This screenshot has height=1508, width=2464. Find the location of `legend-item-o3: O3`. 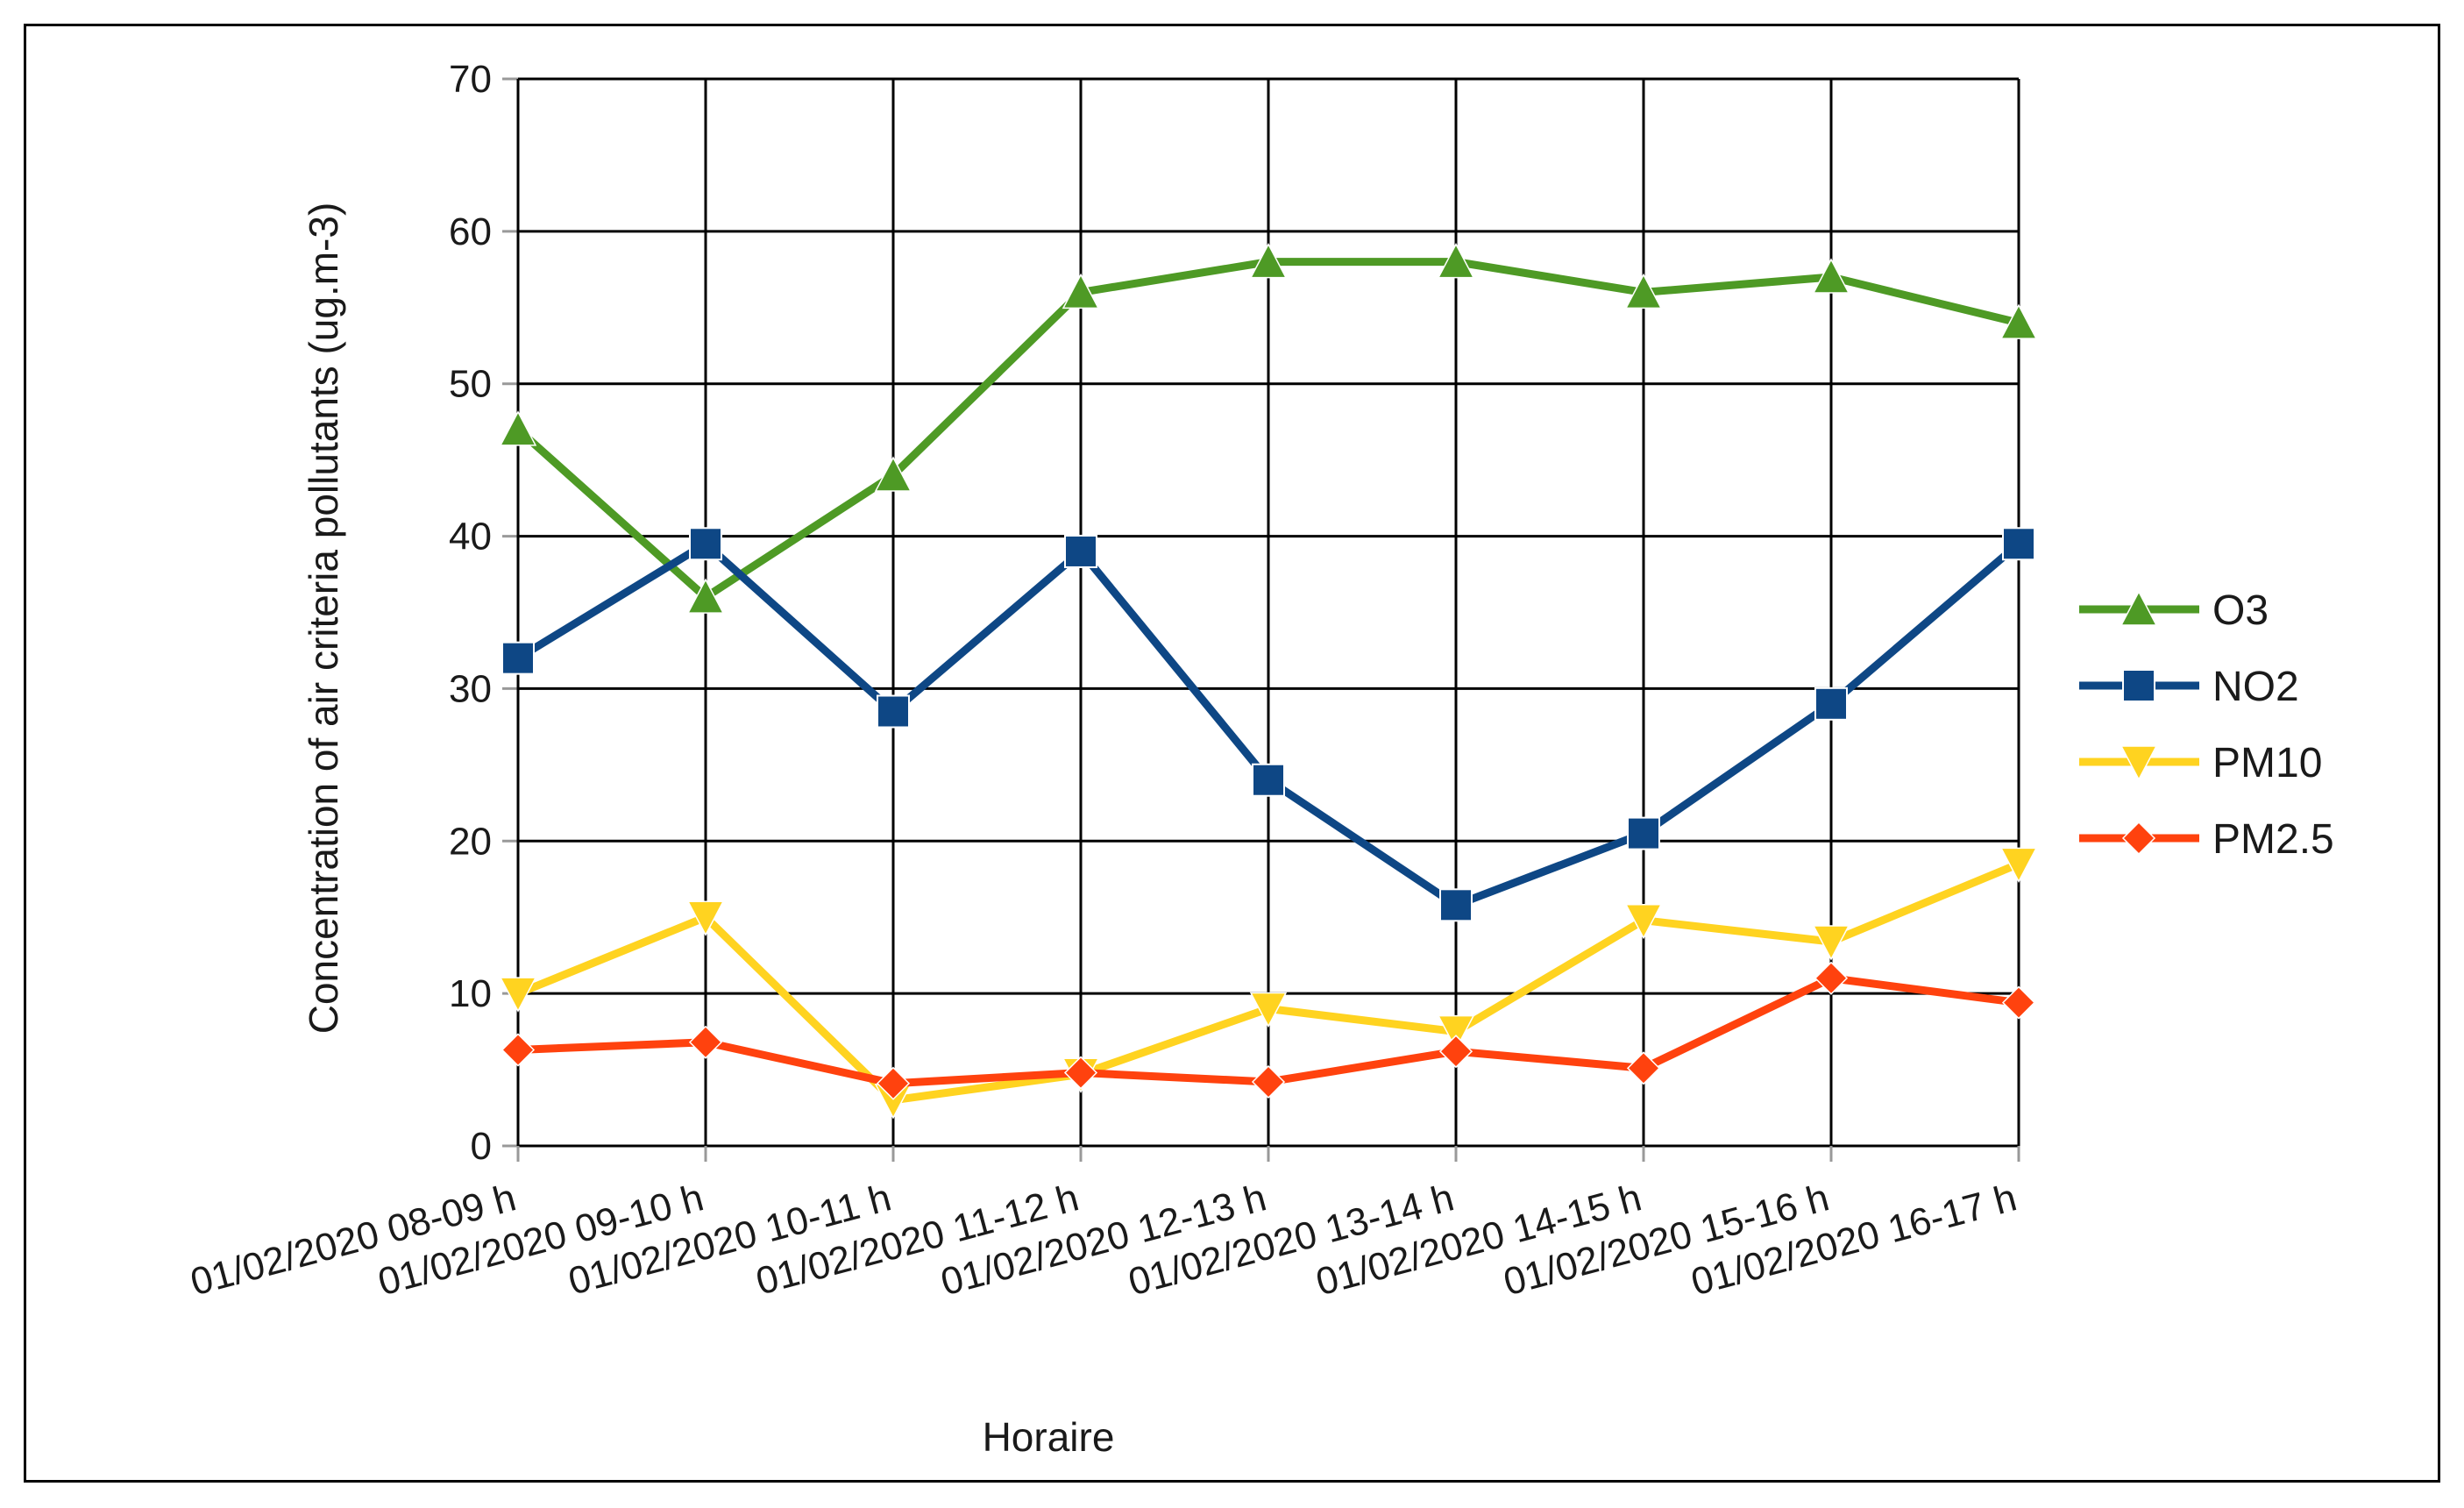

legend-item-o3: O3 is located at coordinates (2174, 610).